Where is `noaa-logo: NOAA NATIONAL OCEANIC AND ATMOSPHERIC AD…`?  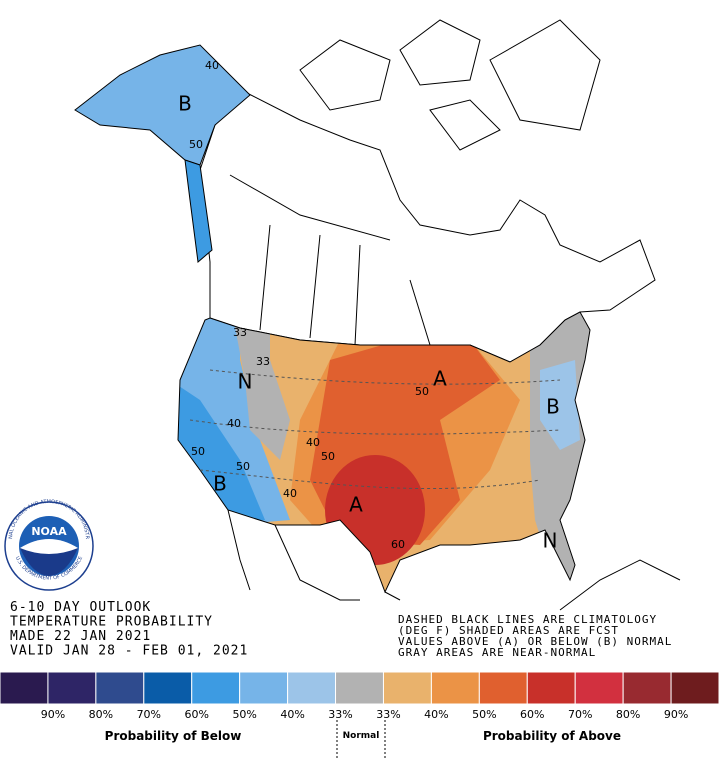
noaa-logo: NOAA NATIONAL OCEANIC AND ATMOSPHERIC AD… is located at coordinates (47, 295).